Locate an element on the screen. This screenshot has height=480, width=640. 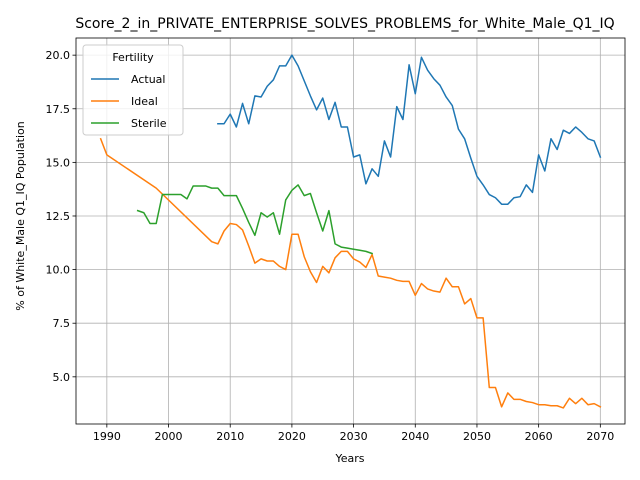
x-tick-label: 2060 is located at coordinates (539, 436).